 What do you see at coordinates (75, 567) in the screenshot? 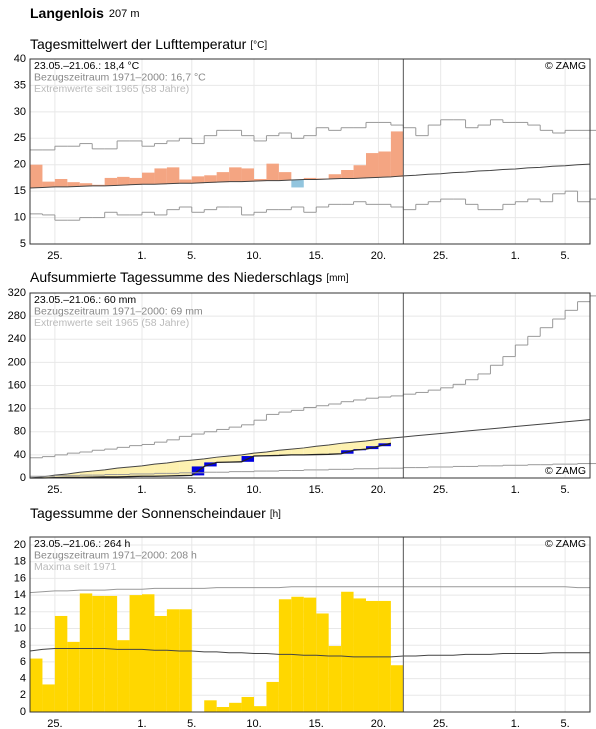
I see `note: Maxima seit 1971` at bounding box center [75, 567].